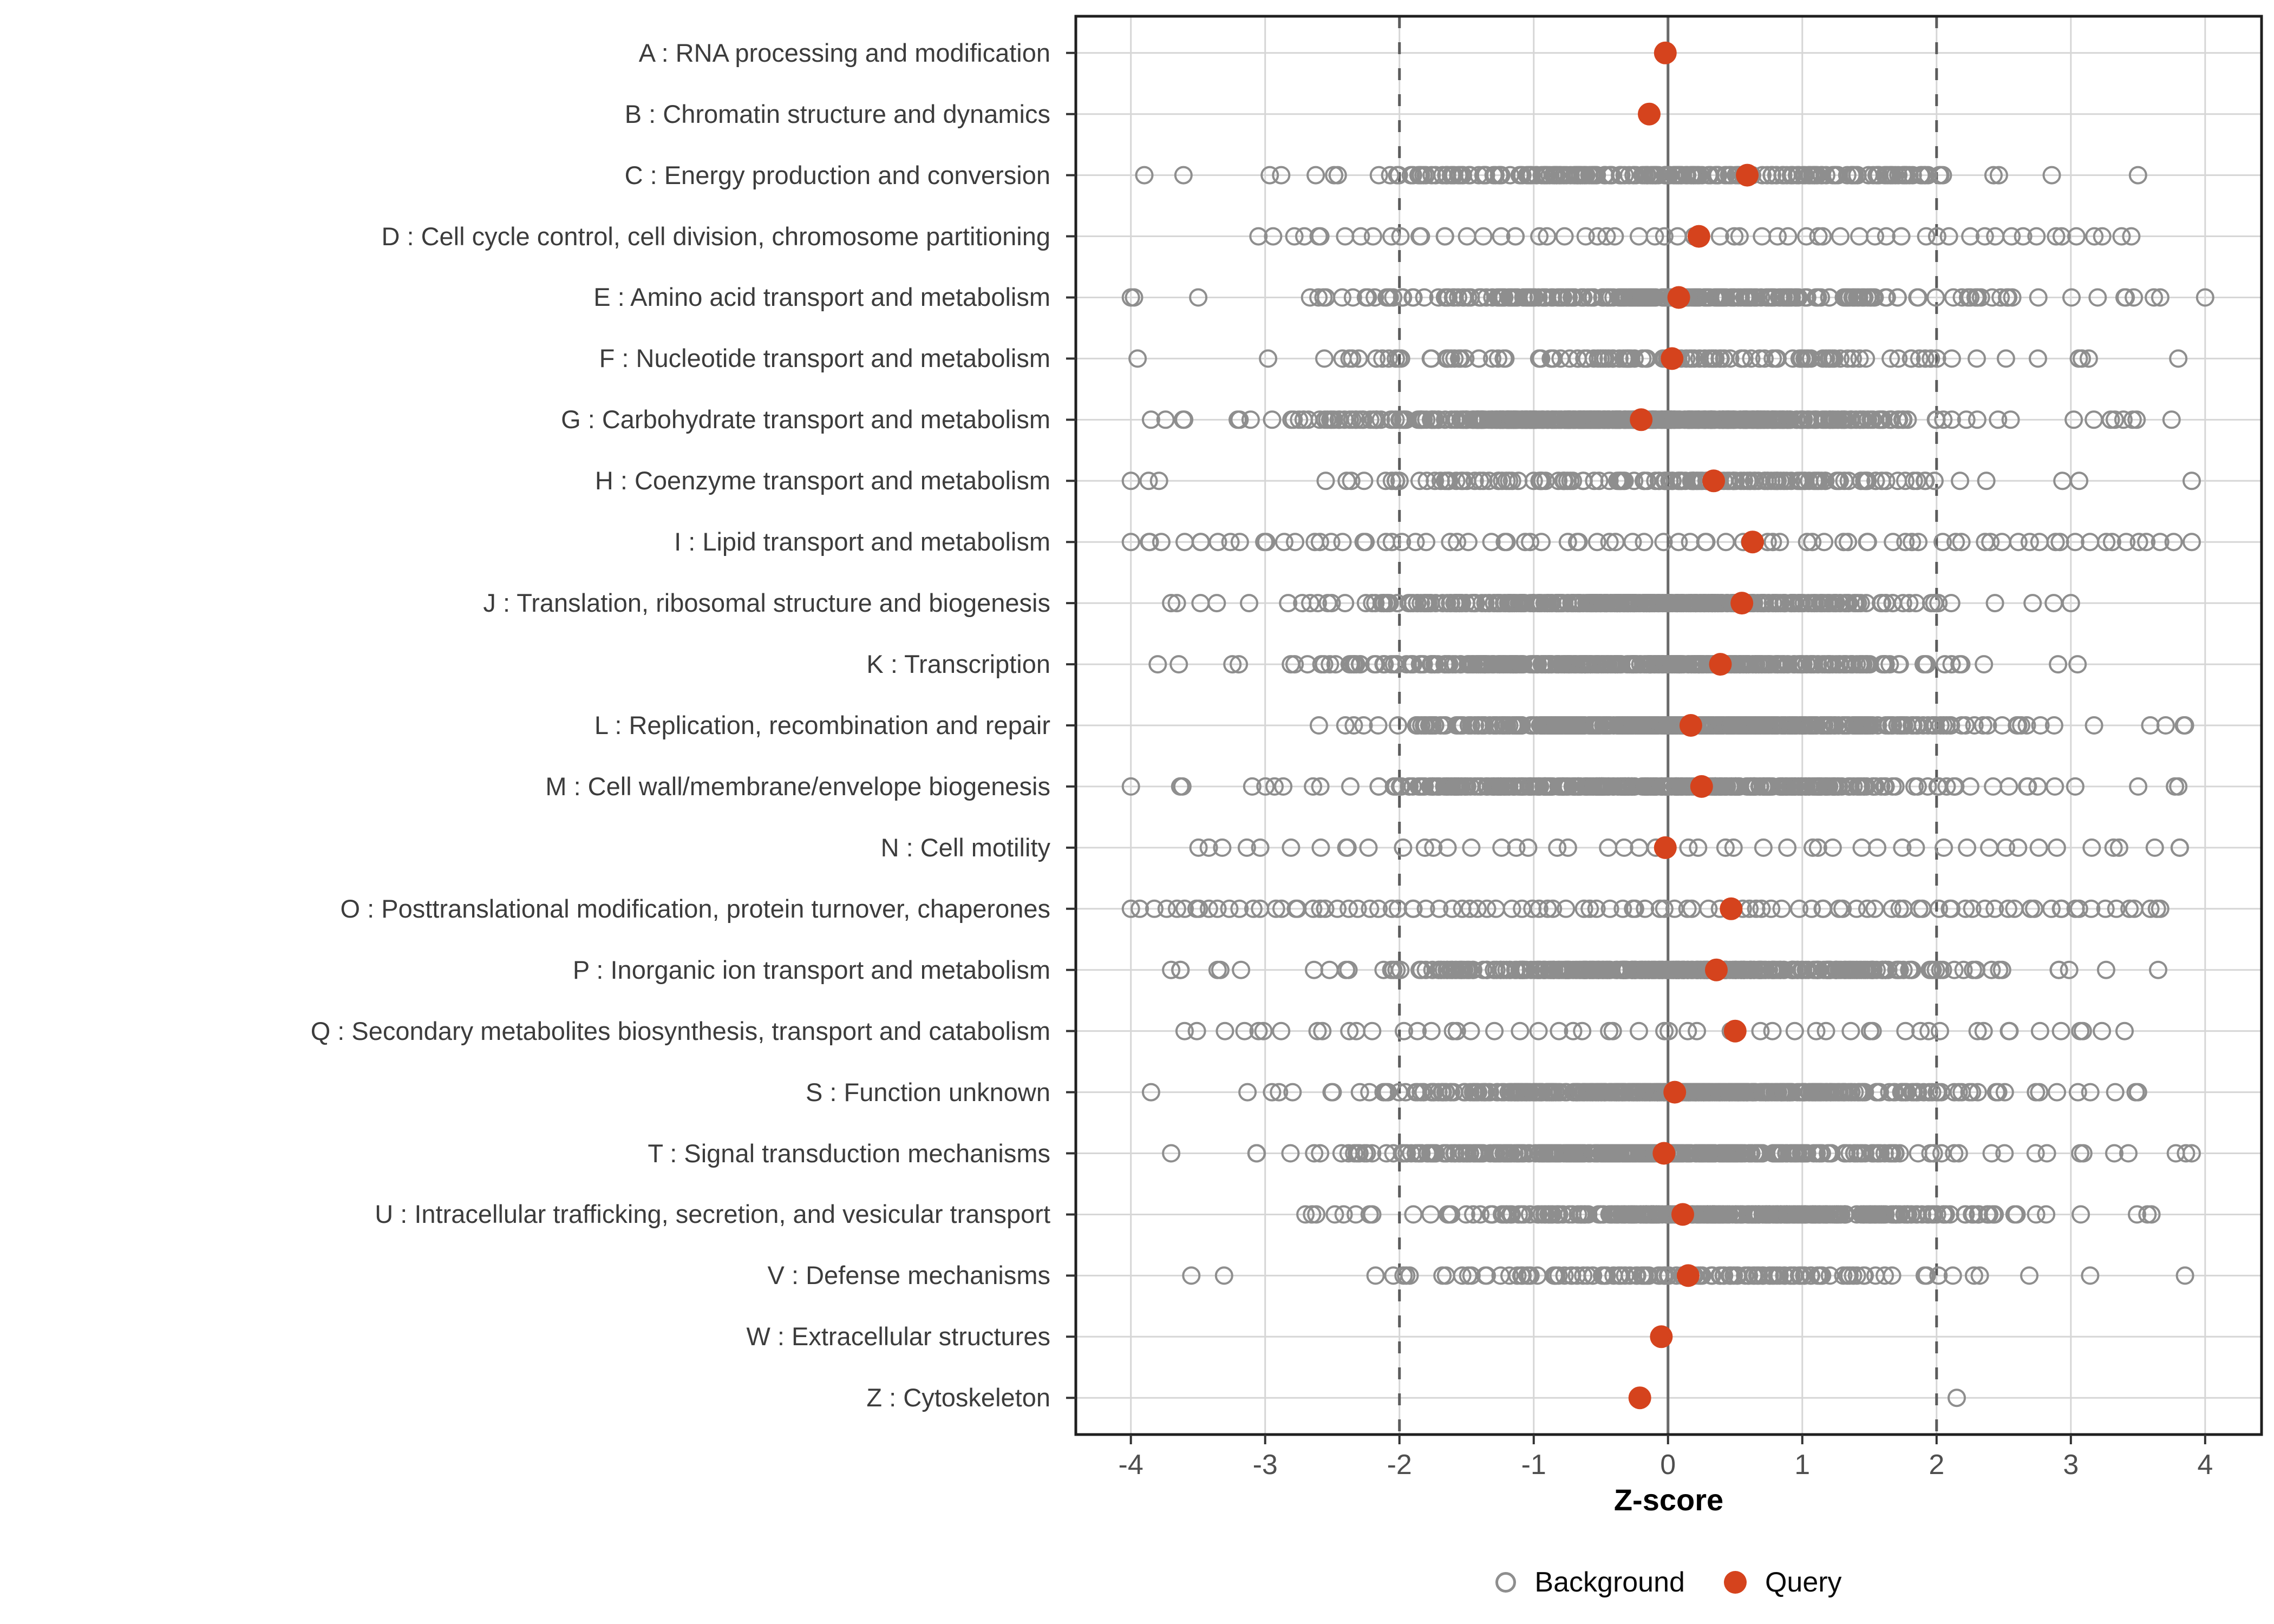 Image resolution: width=2274 pixels, height=1624 pixels. I want to click on background-points-row-V, so click(1688, 1276).